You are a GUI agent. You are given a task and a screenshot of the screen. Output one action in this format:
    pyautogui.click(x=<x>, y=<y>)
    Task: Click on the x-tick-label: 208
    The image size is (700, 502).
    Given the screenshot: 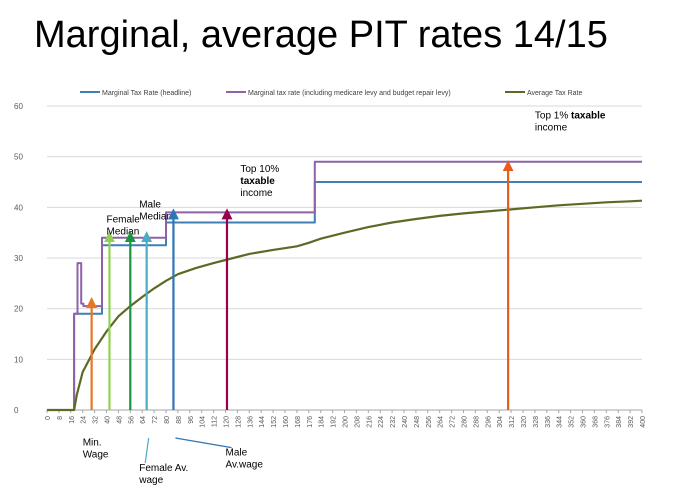 What is the action you would take?
    pyautogui.click(x=357, y=422)
    